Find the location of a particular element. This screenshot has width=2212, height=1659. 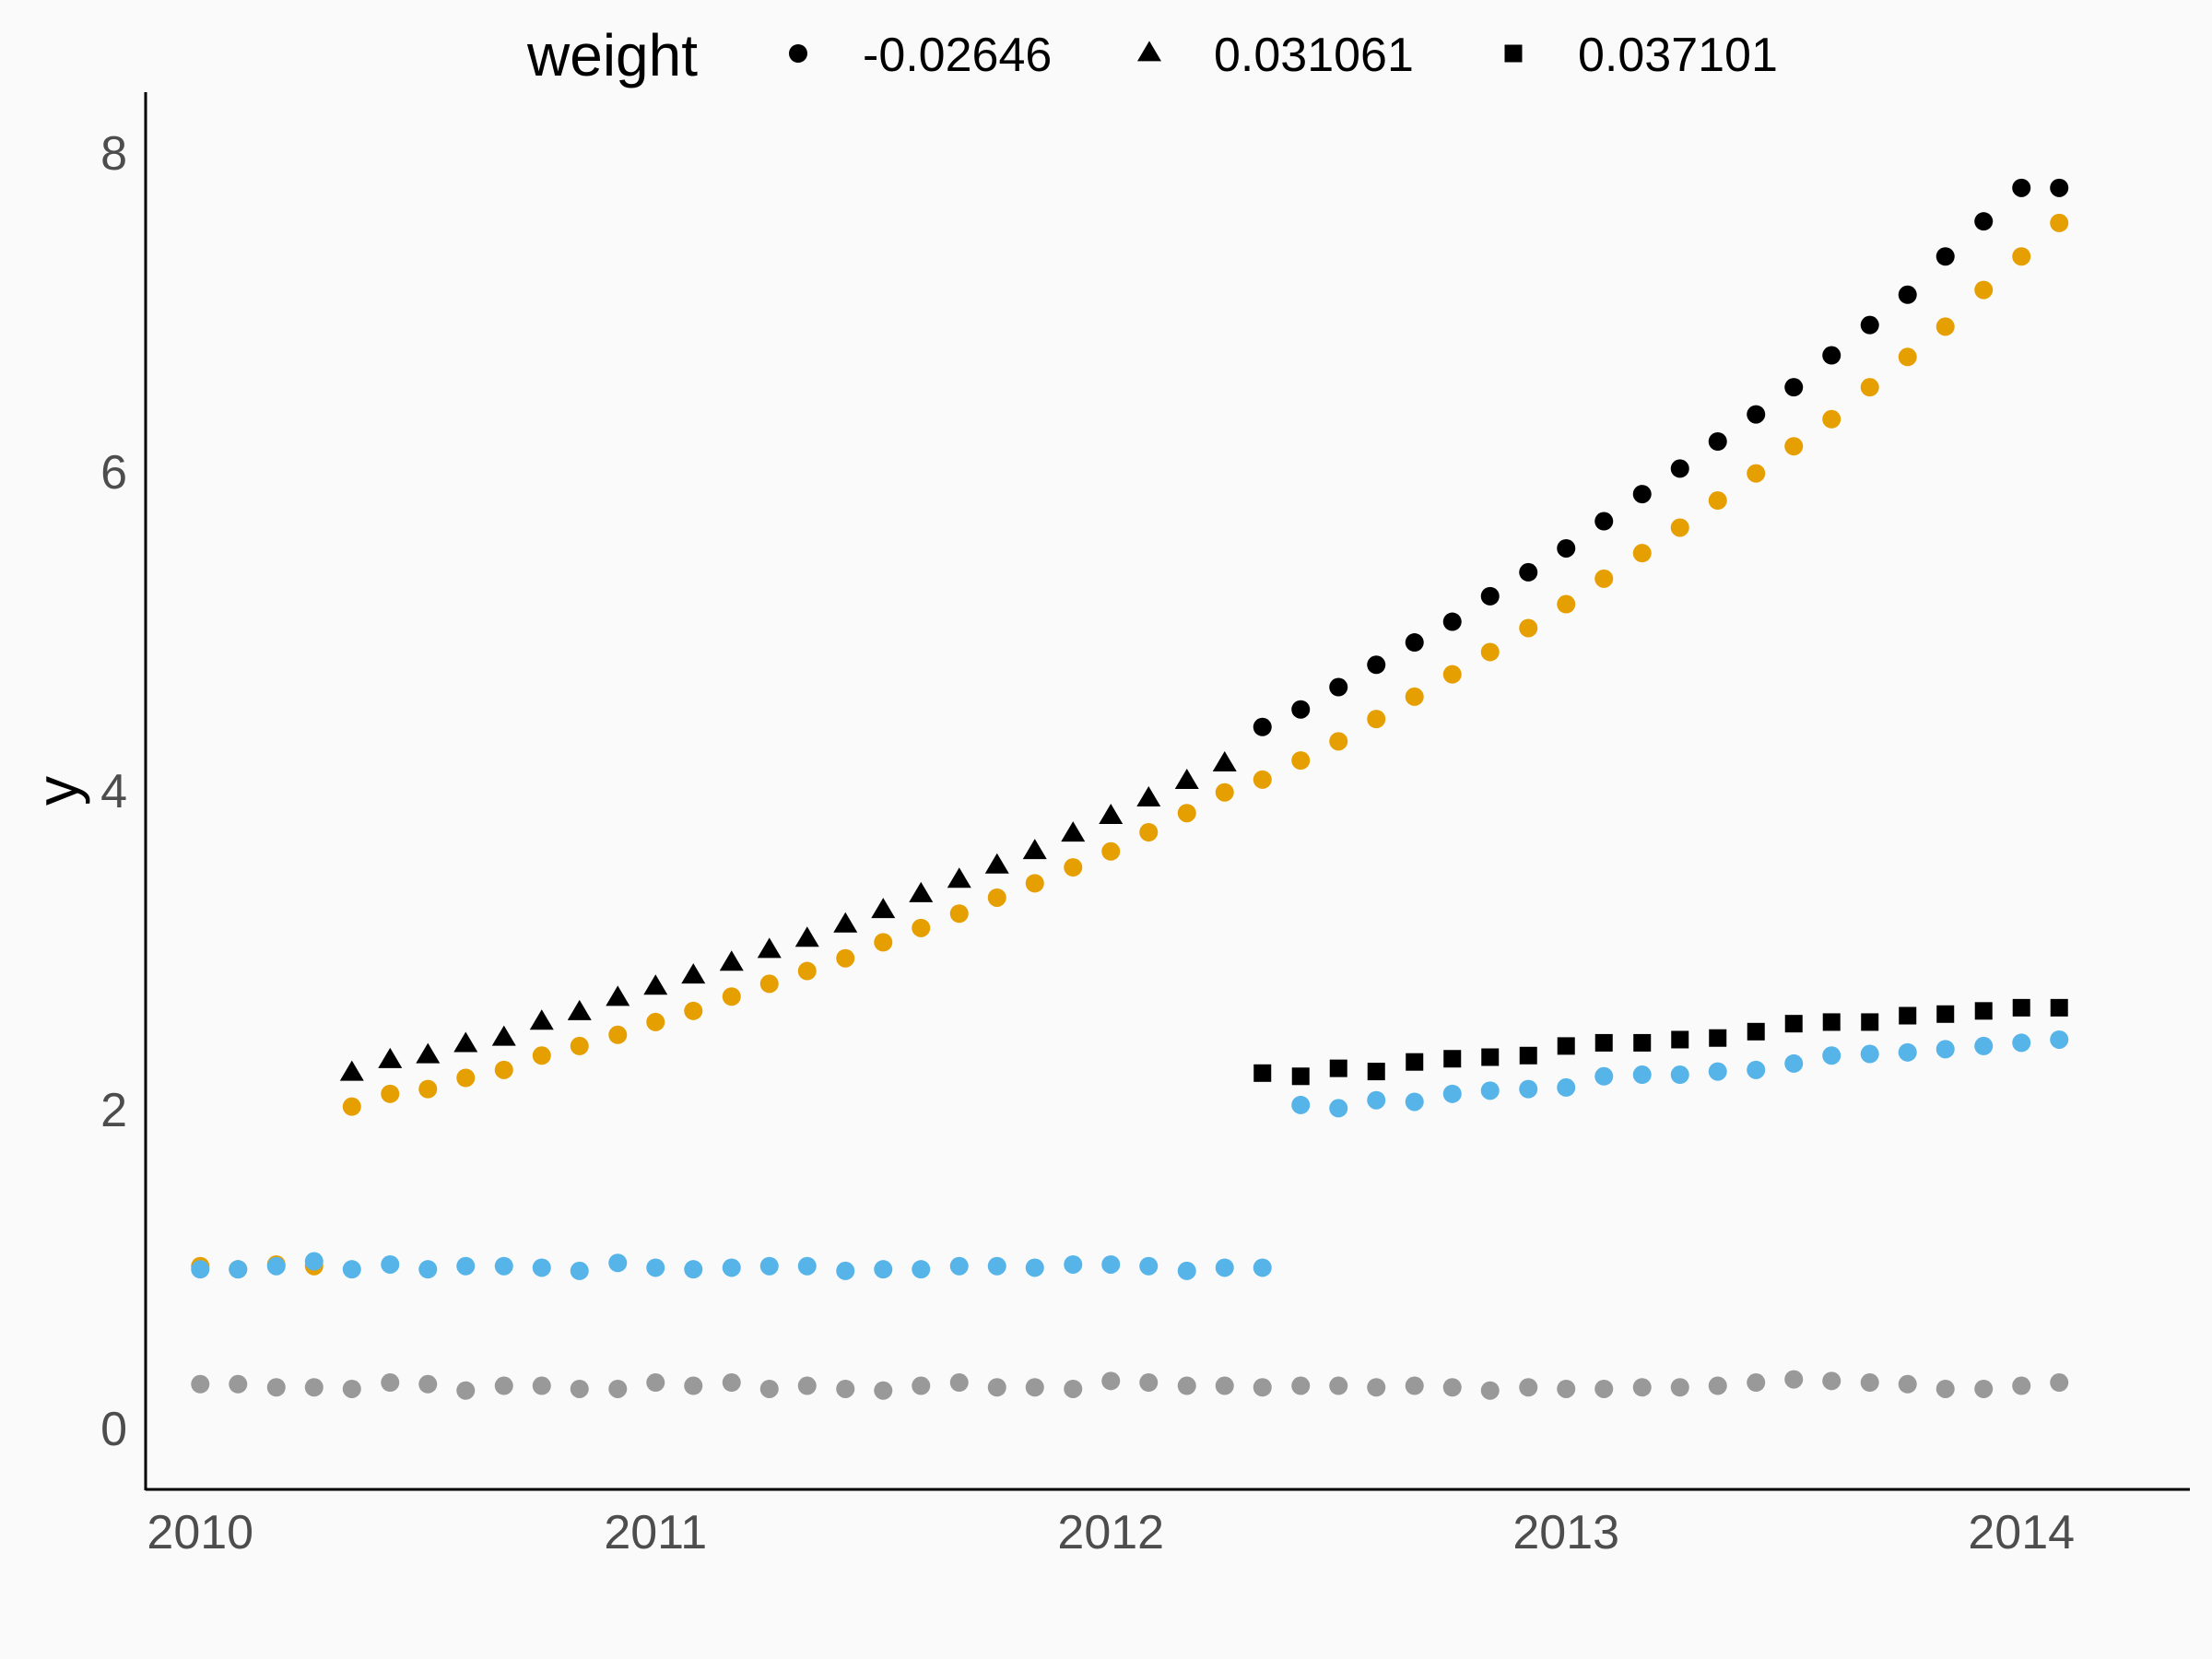

y-tick-label: 4 is located at coordinates (113, 791).